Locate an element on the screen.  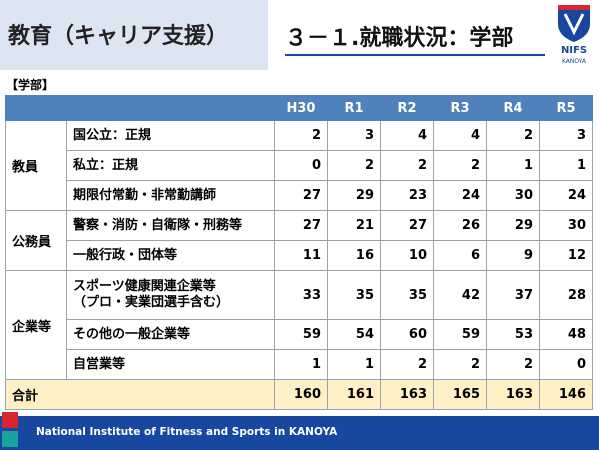
cell-value: 28 is located at coordinates (566, 295).